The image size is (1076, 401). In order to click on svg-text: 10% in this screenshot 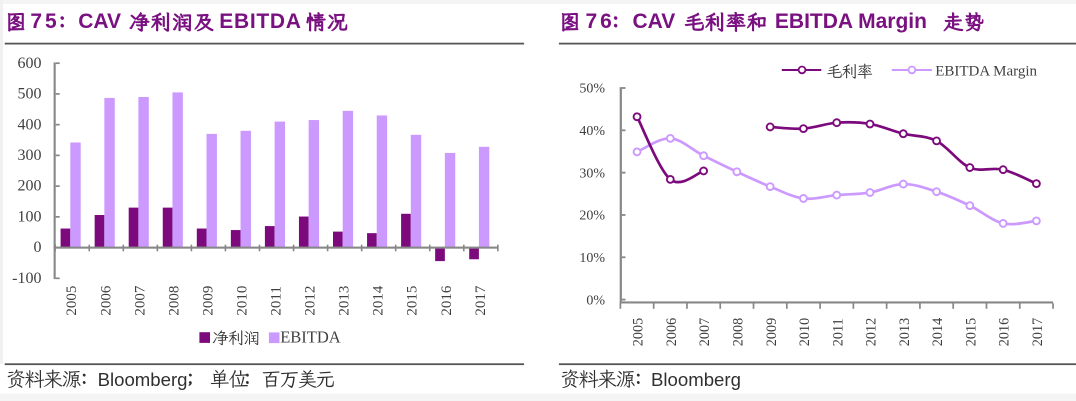, I will do `click(592, 258)`.